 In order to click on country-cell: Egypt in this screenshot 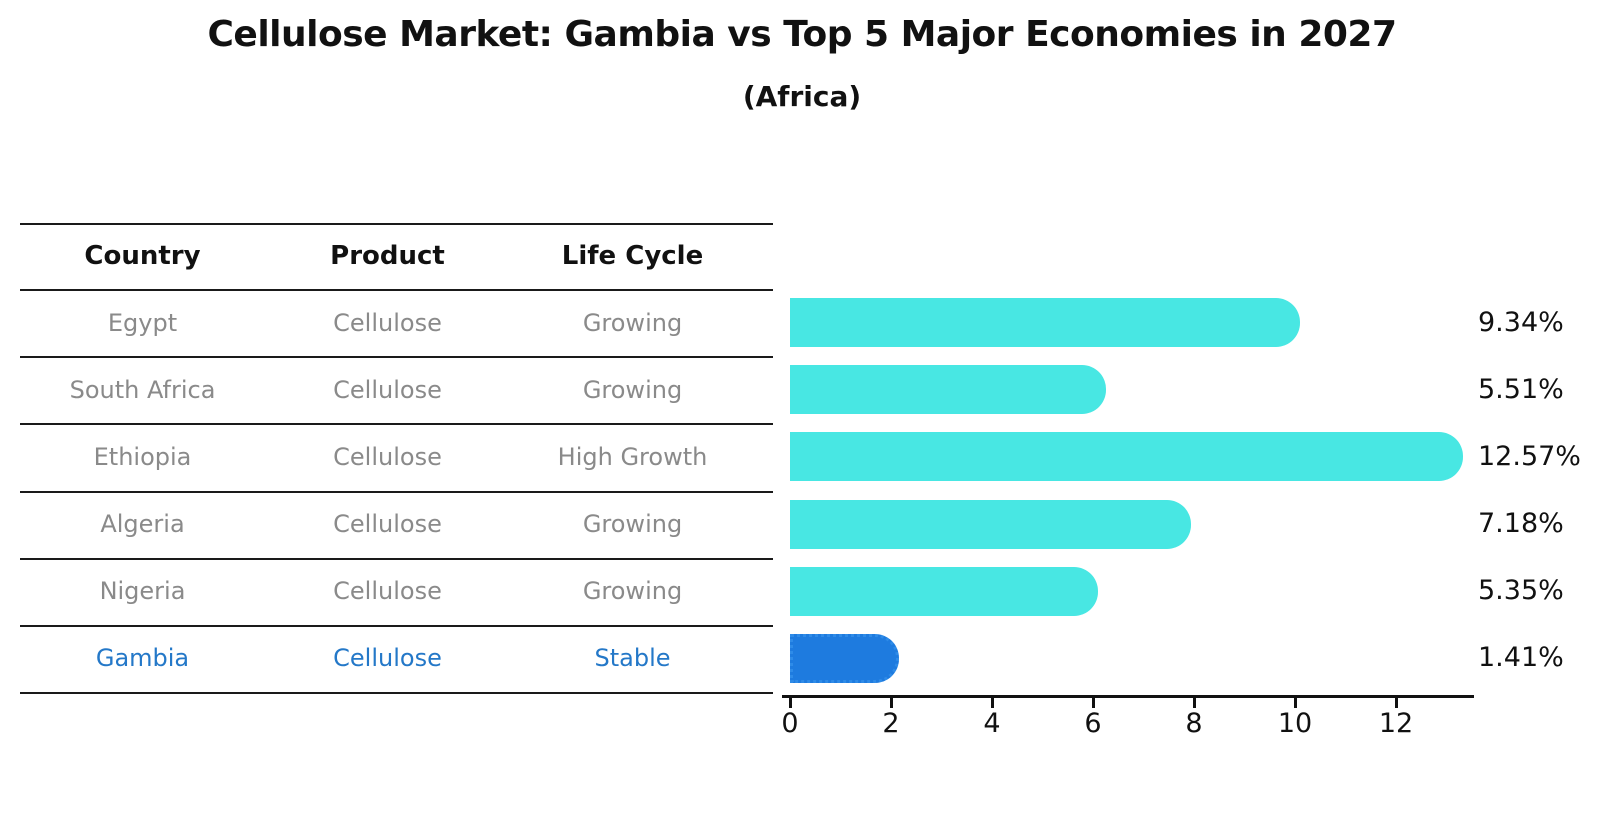, I will do `click(142, 322)`.